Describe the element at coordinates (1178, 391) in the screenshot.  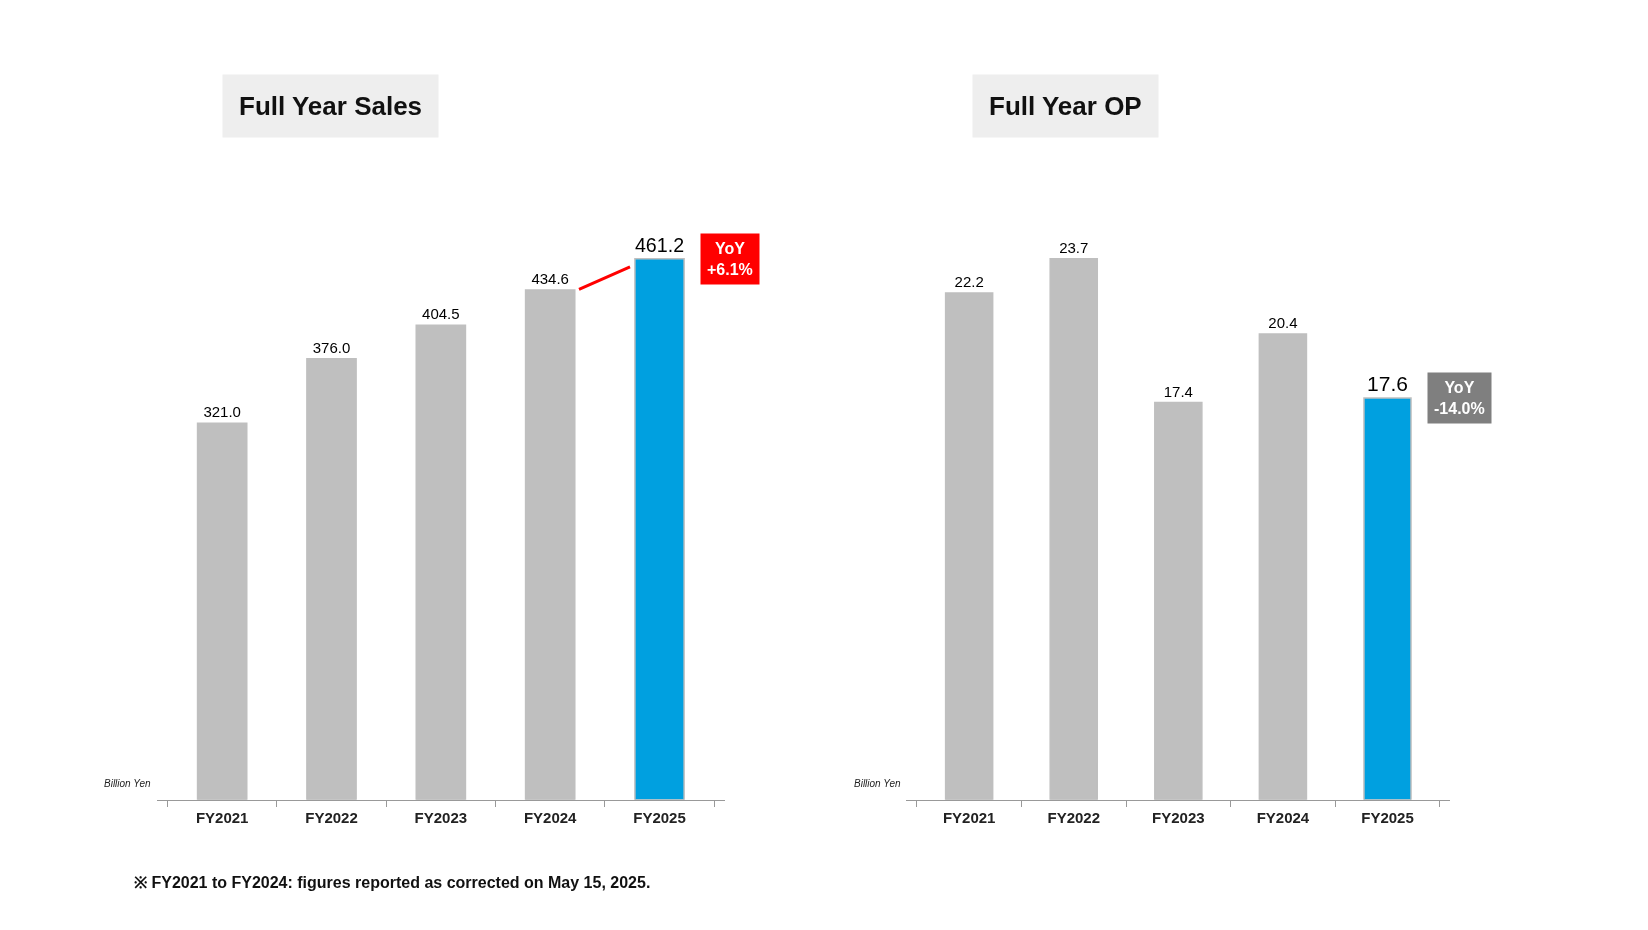
I see `data-label: 17.4` at that location.